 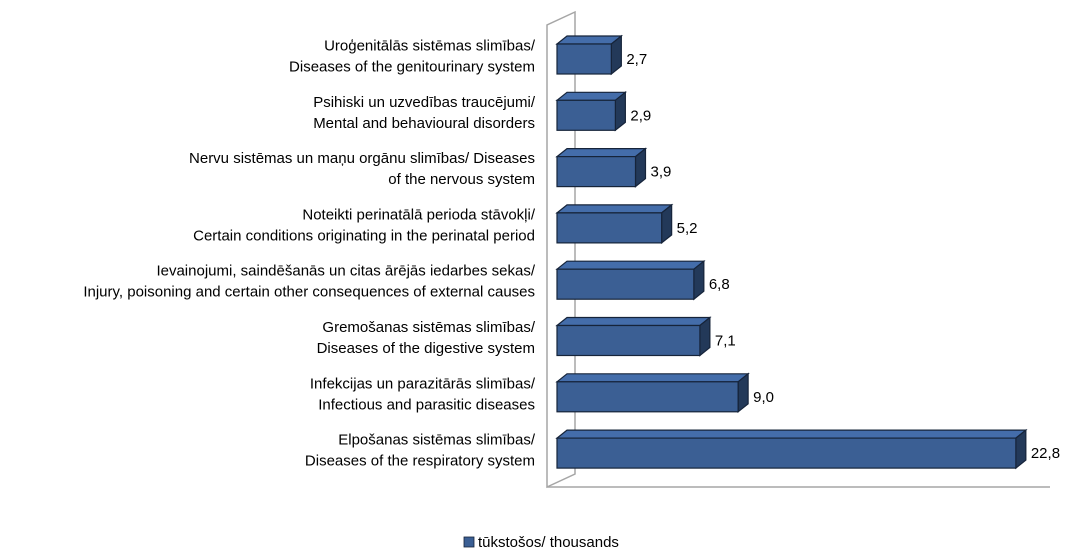 I want to click on category-label: Diseases of the digestive system, so click(x=426, y=348).